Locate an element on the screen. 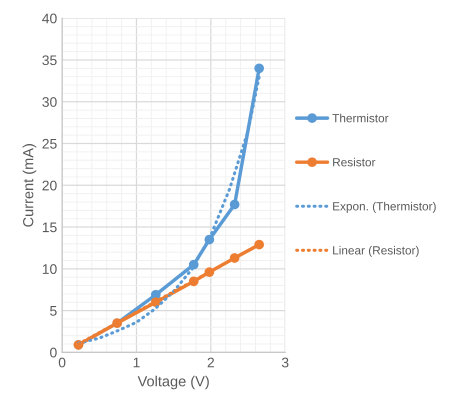 This screenshot has width=460, height=405. x-tick-label: 1 is located at coordinates (137, 363).